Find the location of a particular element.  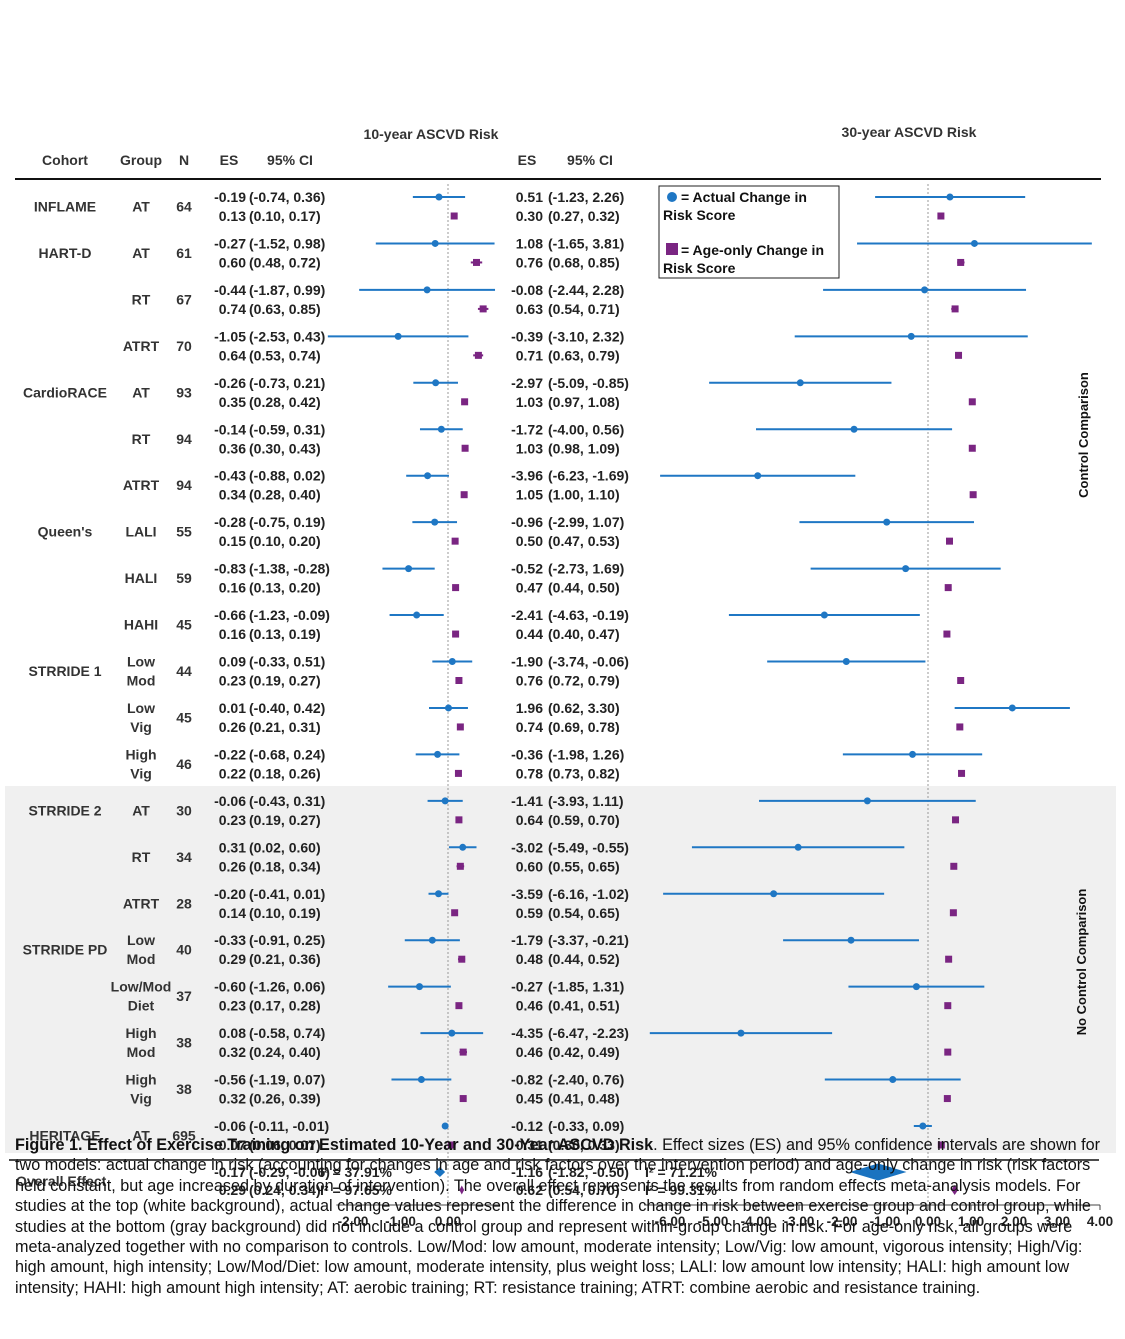

es30-age: 0.46 is located at coordinates (529, 1052).